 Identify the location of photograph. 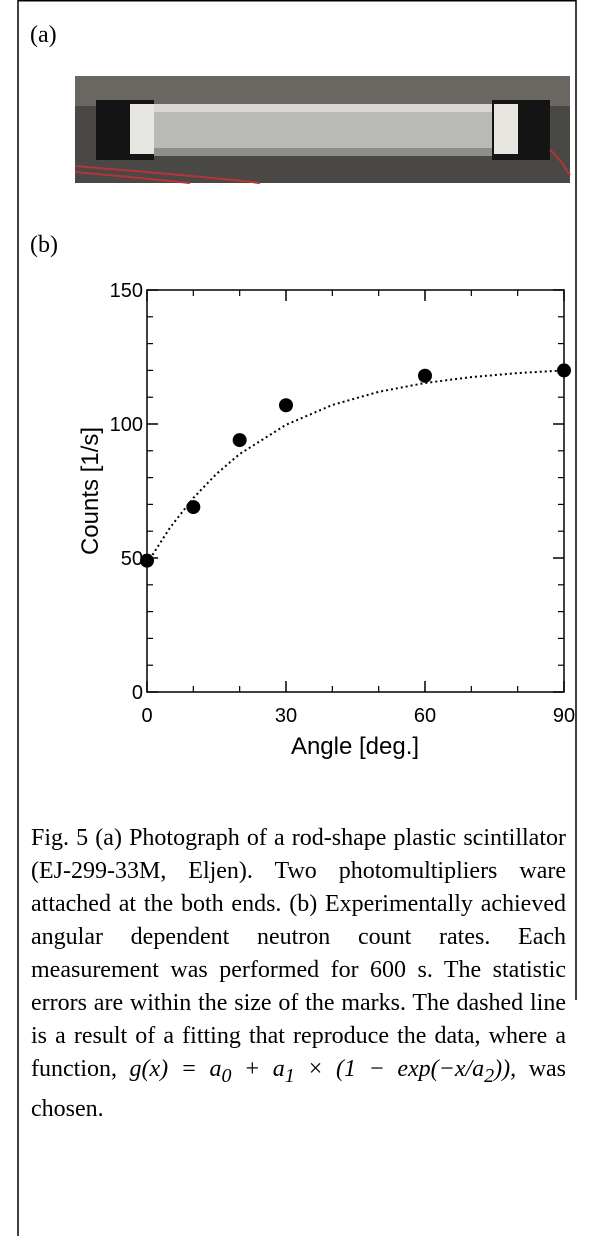
(322, 130).